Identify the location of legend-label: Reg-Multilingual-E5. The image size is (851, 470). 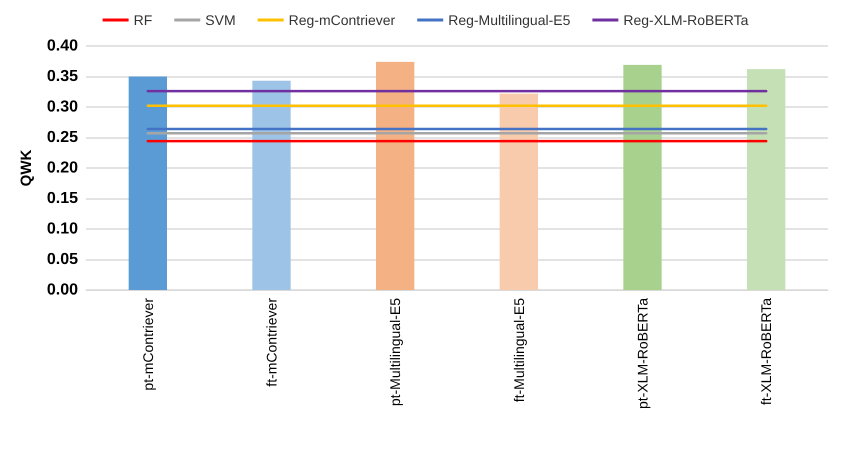
(509, 20).